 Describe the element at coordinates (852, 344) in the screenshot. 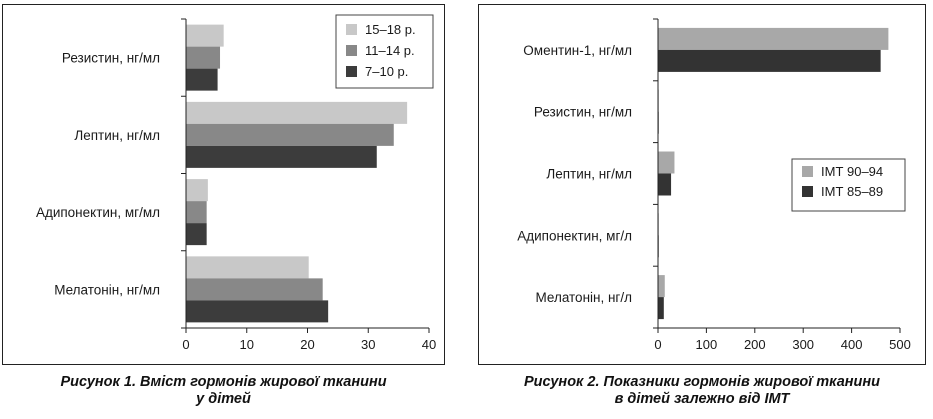

I see `x-tick-label: 400` at that location.